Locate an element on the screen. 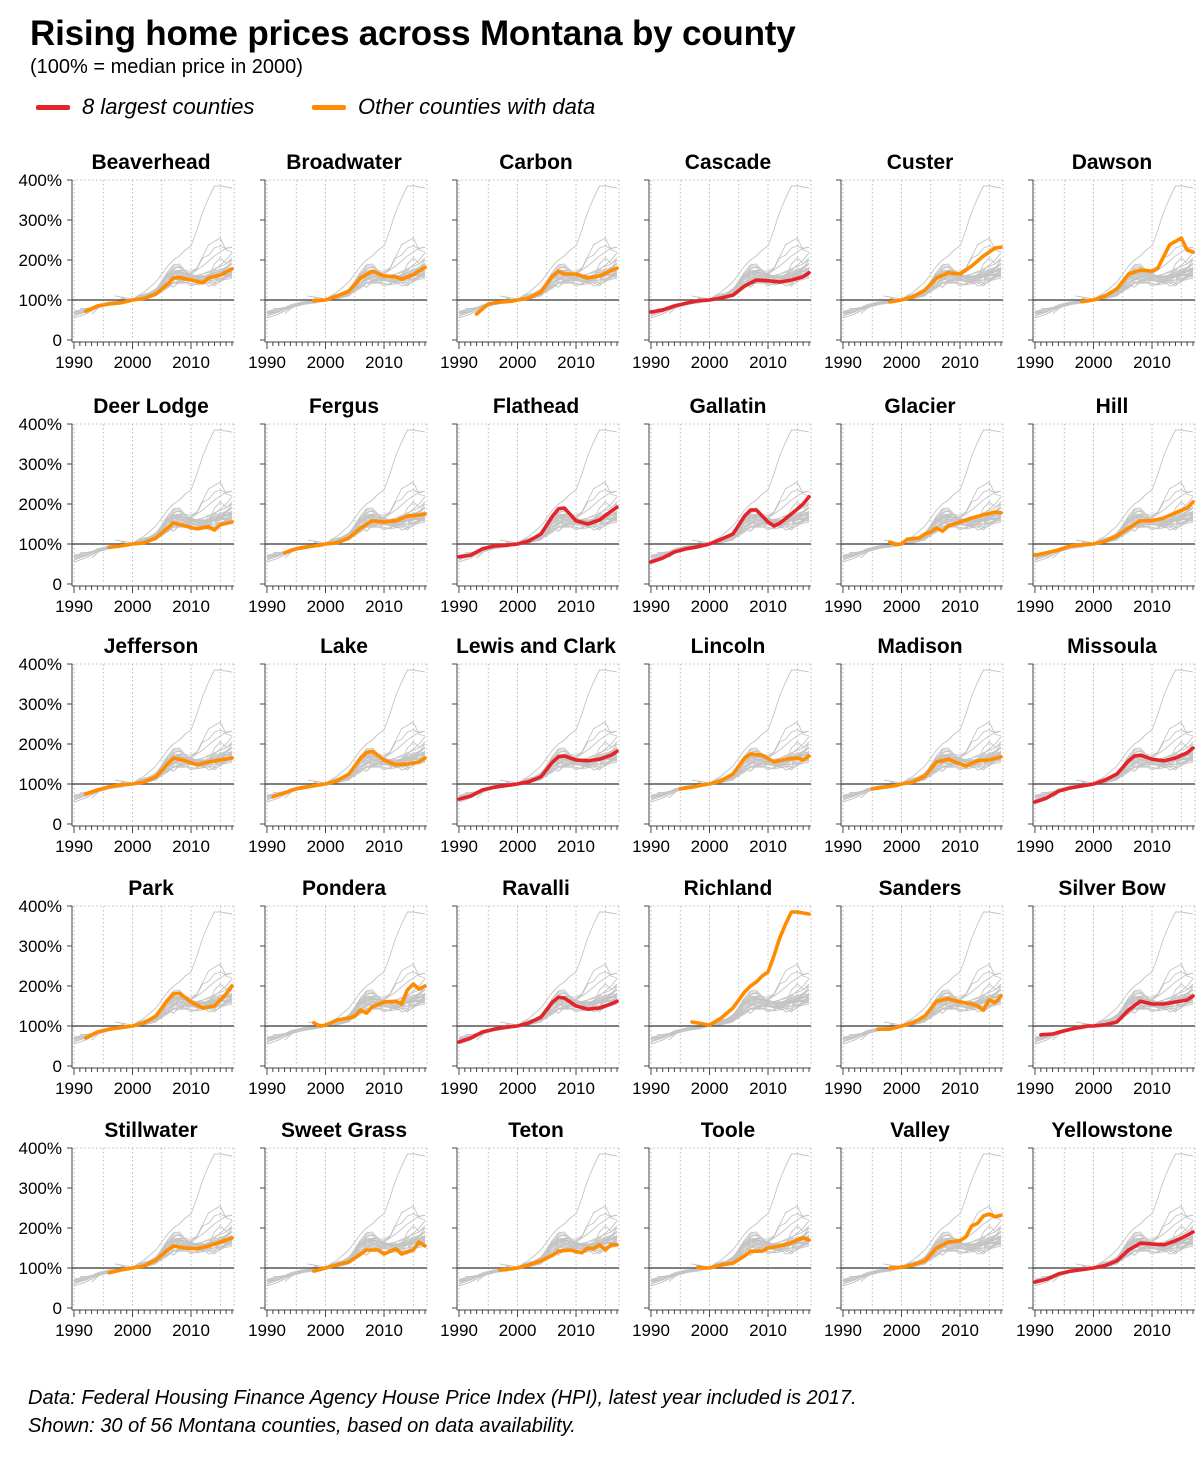 The height and width of the screenshot is (1470, 1200). series-line-ravalli is located at coordinates (538, 1019).